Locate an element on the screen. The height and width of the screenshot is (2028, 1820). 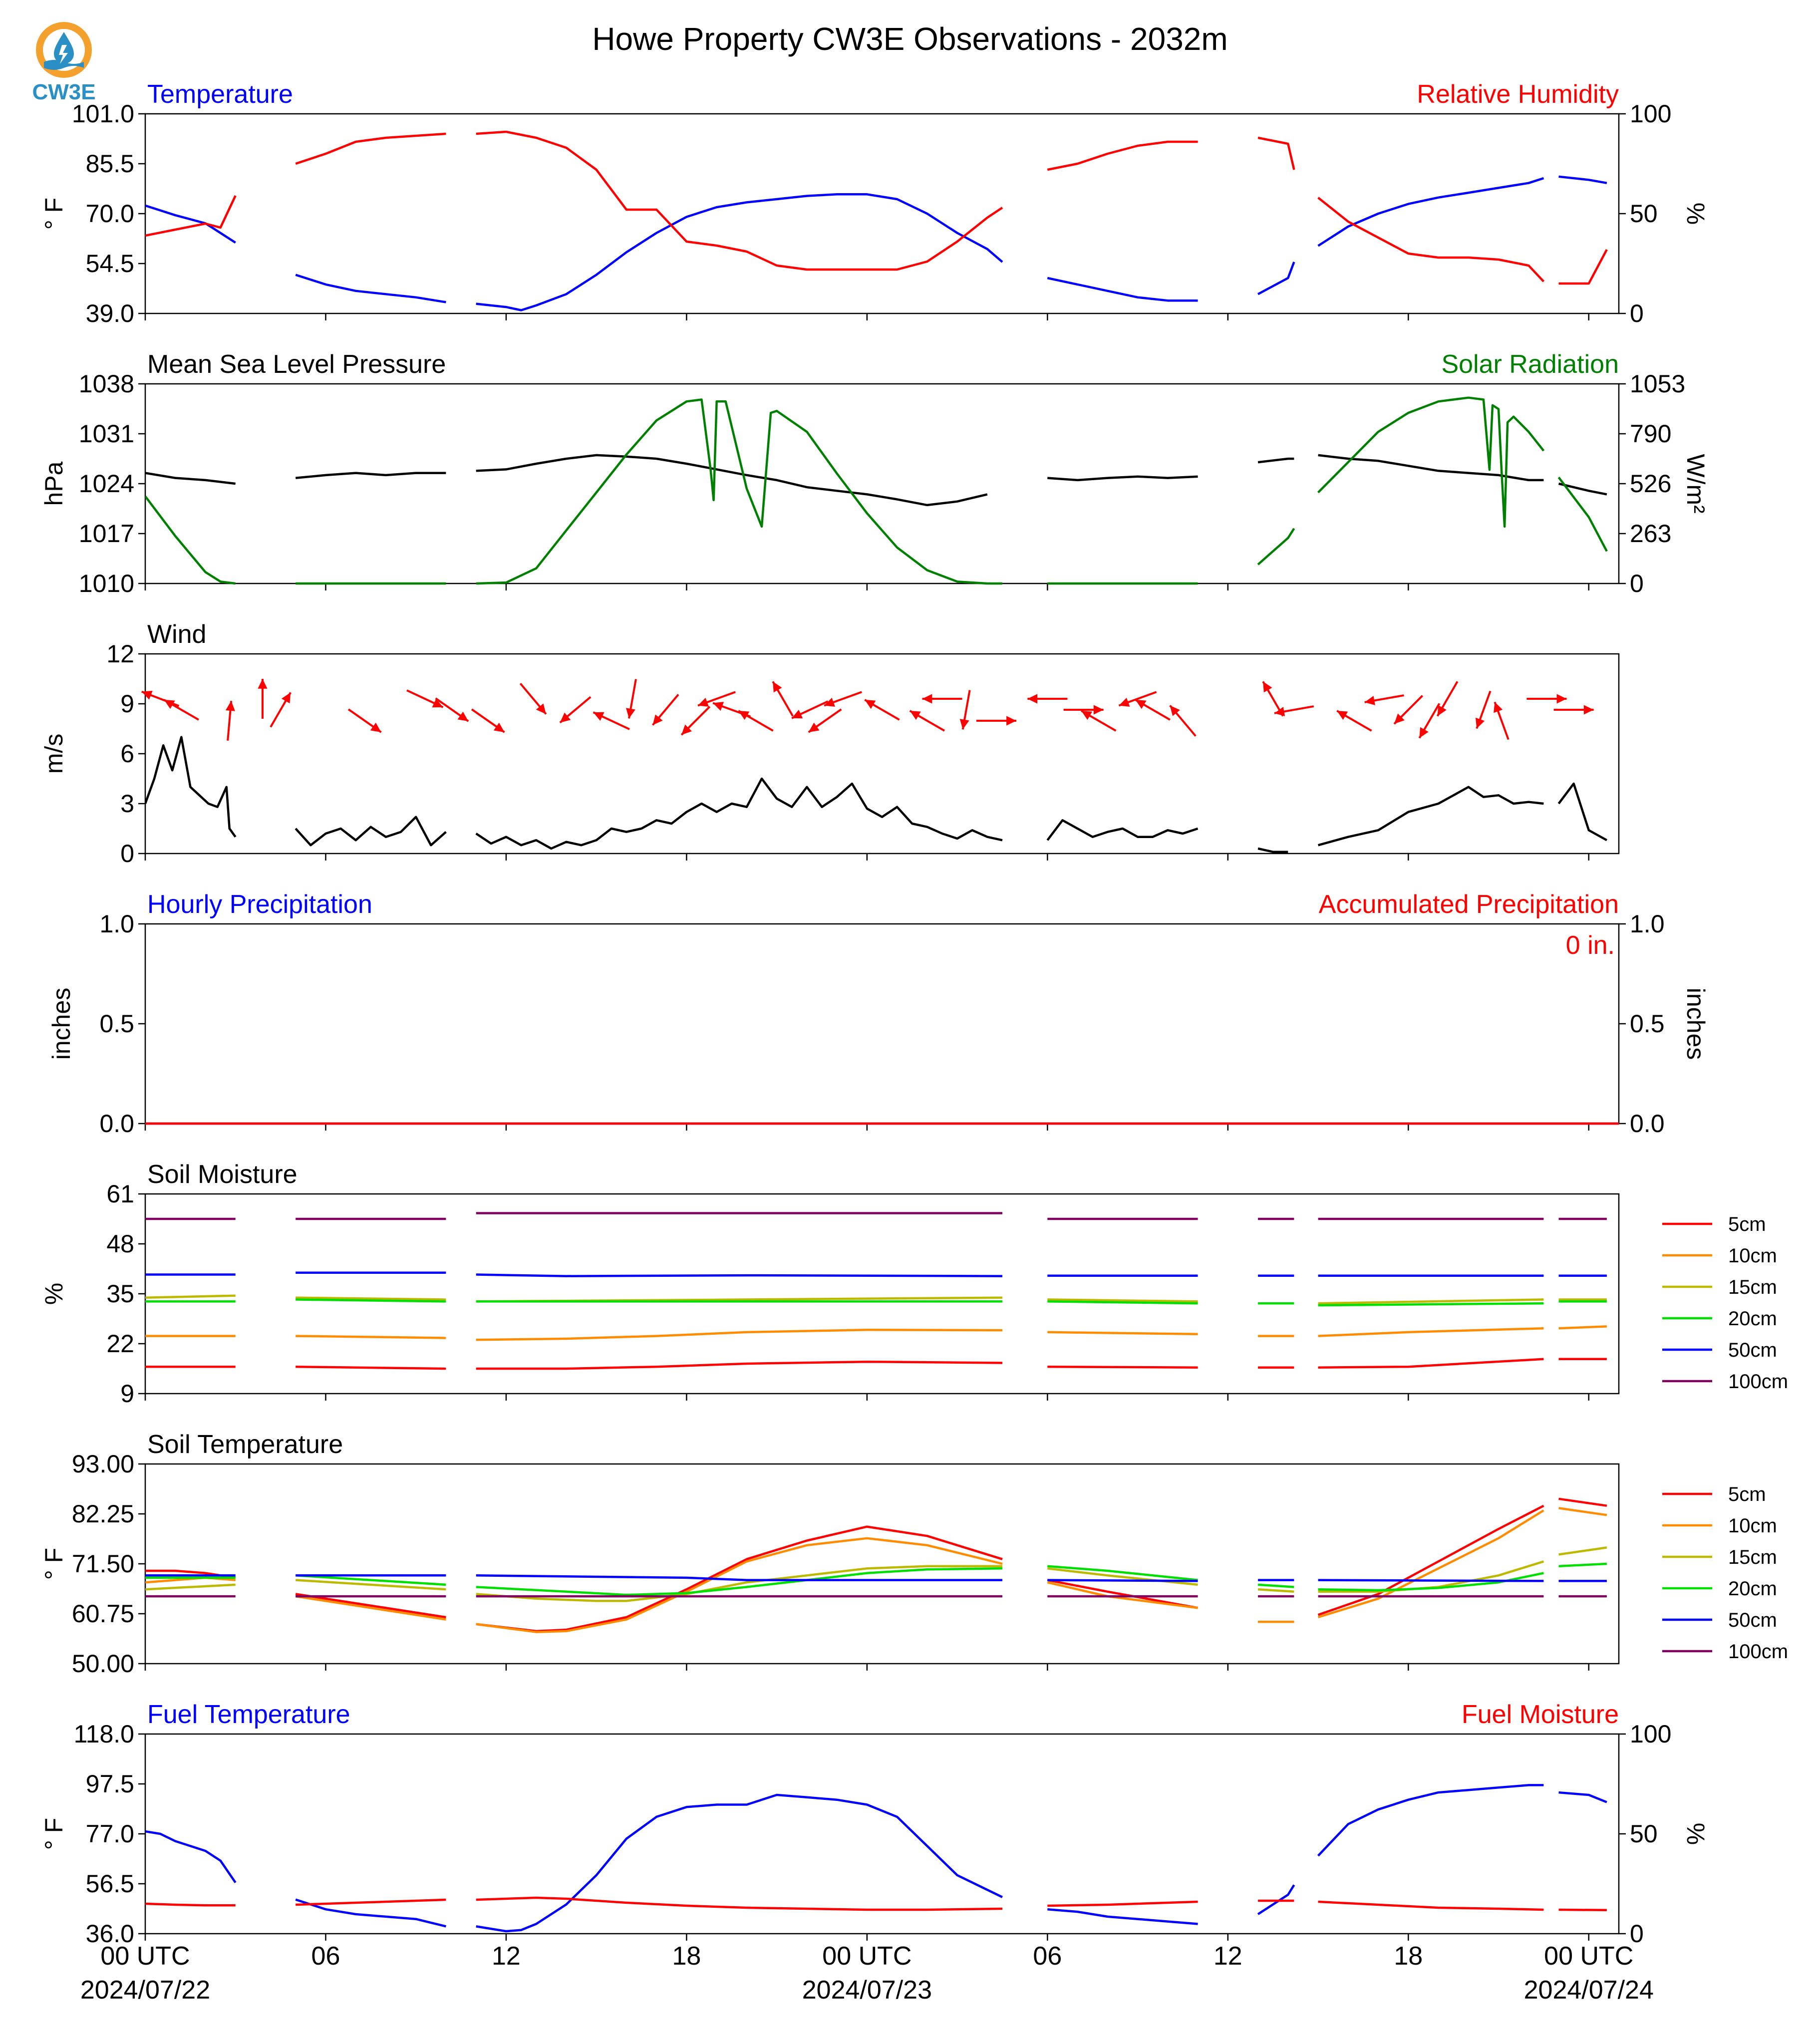
y-tick-label-right: 790 is located at coordinates (1650, 434).